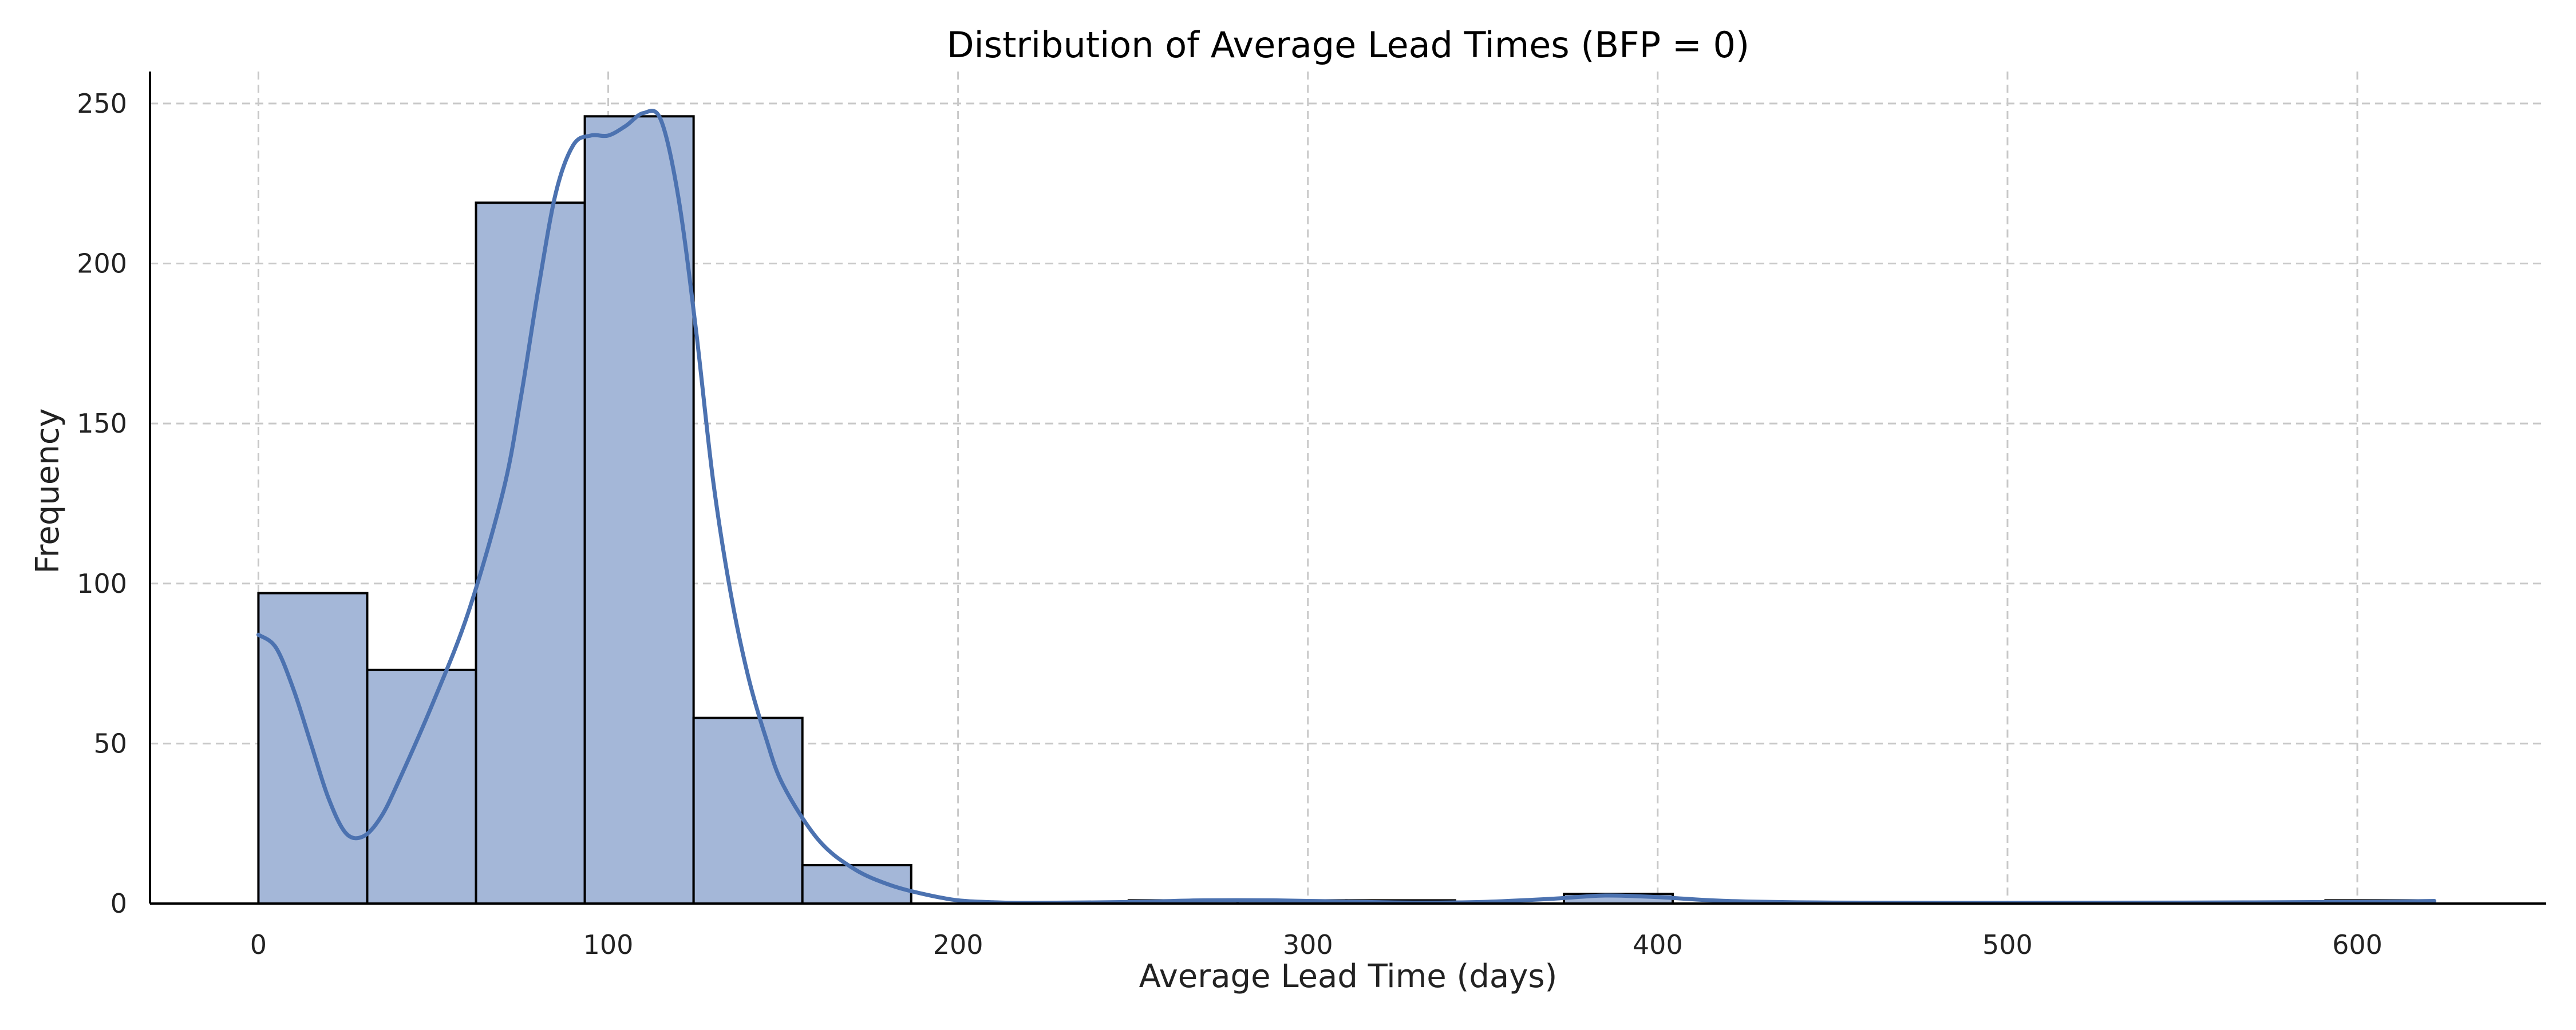 This screenshot has width=2576, height=1030. Describe the element at coordinates (102, 263) in the screenshot. I see `y-tick-label: 200` at that location.